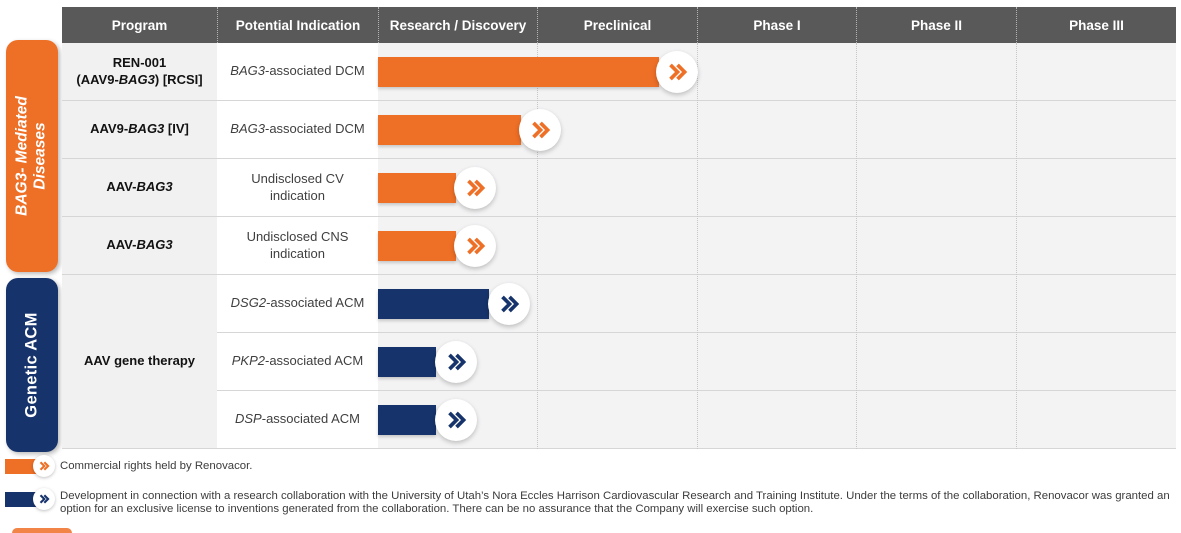 Image resolution: width=1181 pixels, height=533 pixels. Describe the element at coordinates (297, 362) in the screenshot. I see `indication-cell: PKP2-associated ACM` at that location.